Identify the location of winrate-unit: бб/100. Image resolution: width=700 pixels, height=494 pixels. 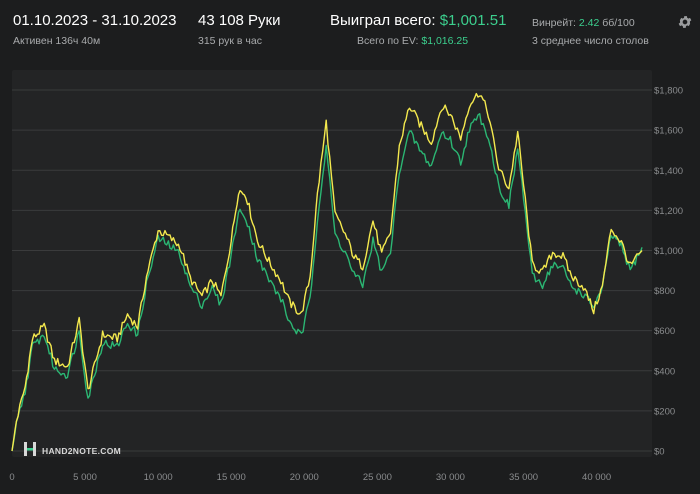
(618, 23).